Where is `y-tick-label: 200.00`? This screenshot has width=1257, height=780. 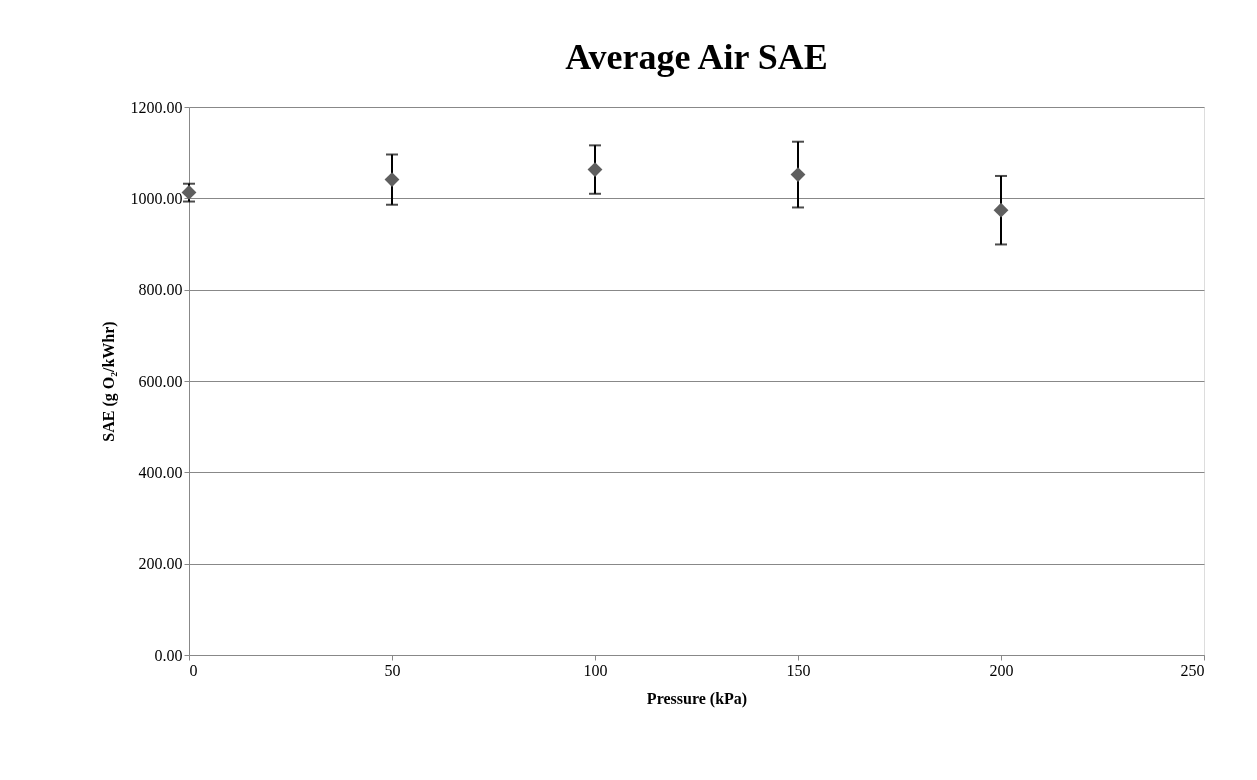
y-tick-label: 200.00 is located at coordinates (160, 564).